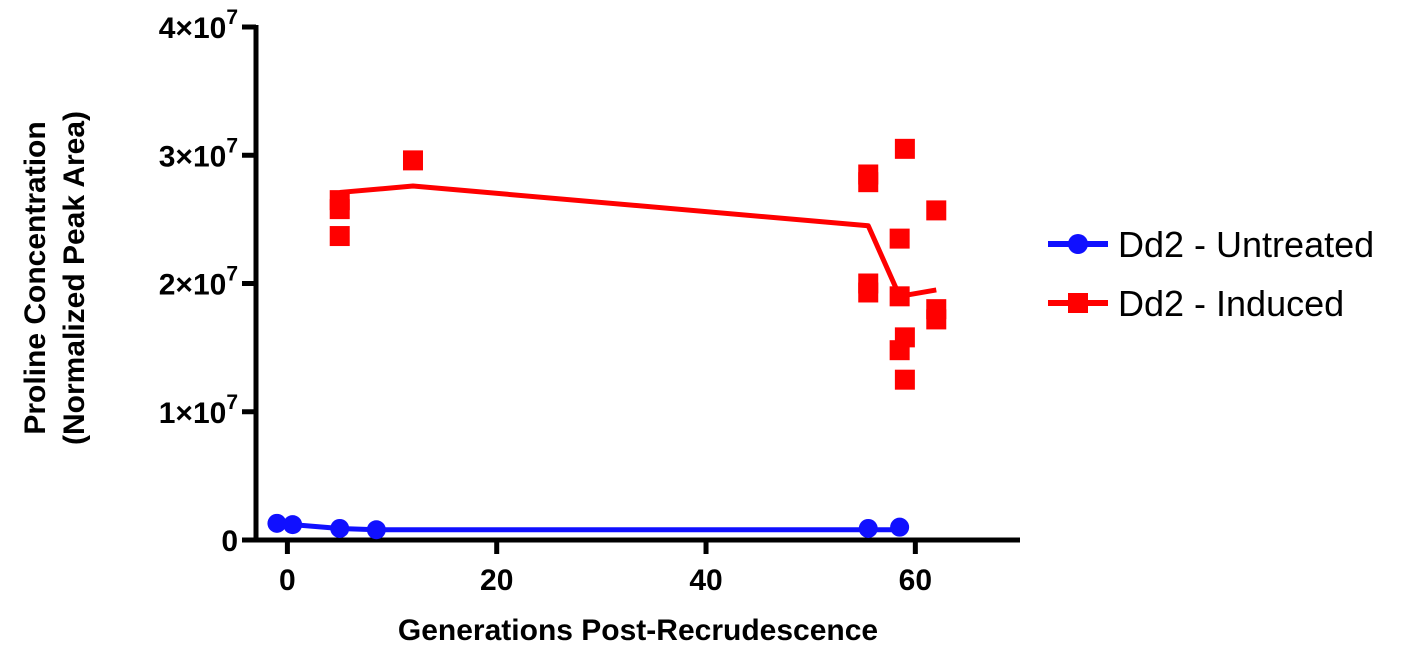 The width and height of the screenshot is (1417, 653). I want to click on y-tick-mantissa: 1×10, so click(193, 413).